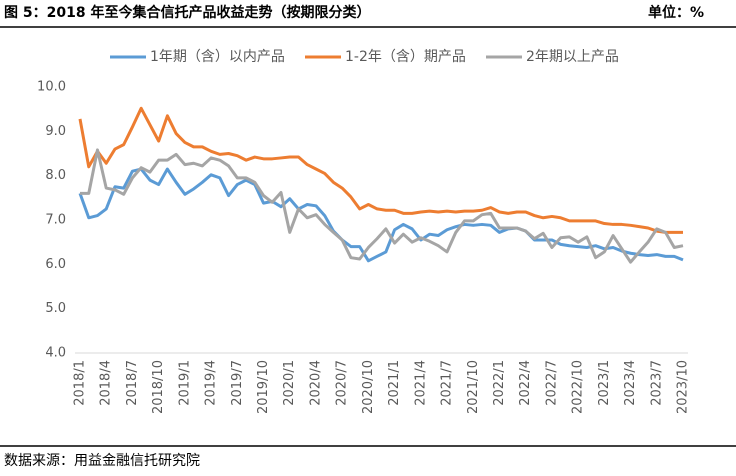 This screenshot has height=476, width=736. What do you see at coordinates (630, 383) in the screenshot?
I see `x-tick-label: 2023/4` at bounding box center [630, 383].